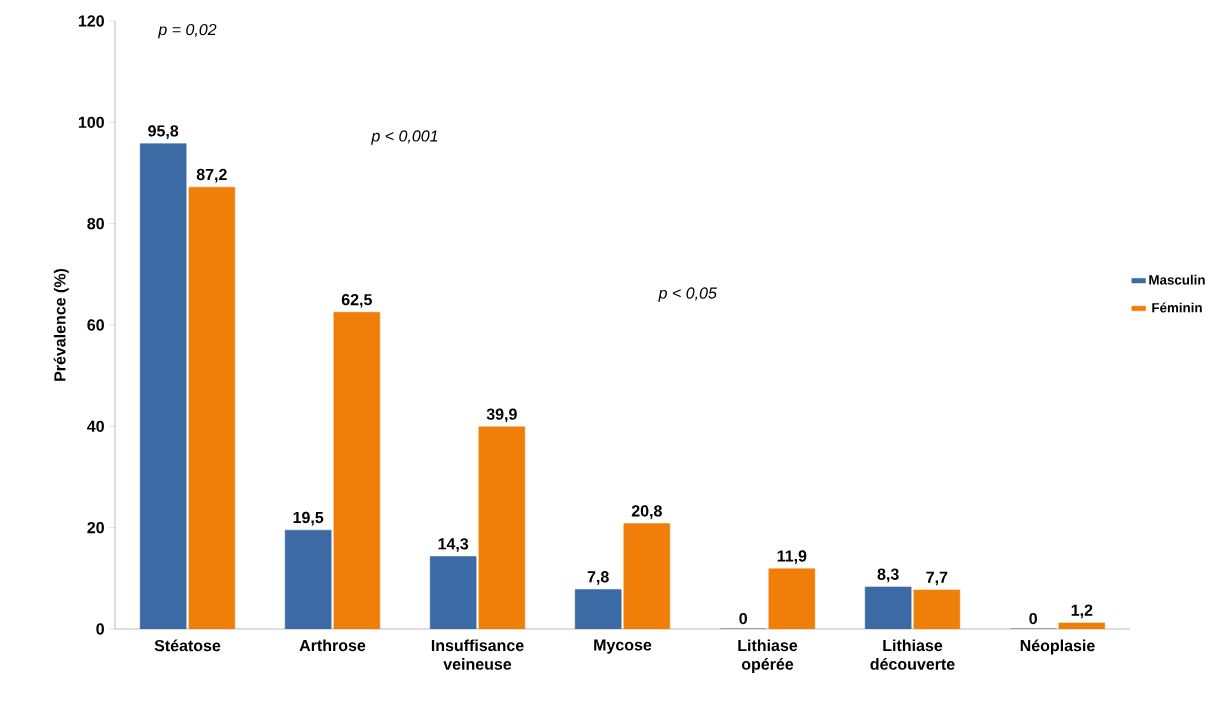 Image resolution: width=1217 pixels, height=702 pixels. Describe the element at coordinates (768, 656) in the screenshot. I see `x-tick-label: Lithiase opérée` at that location.